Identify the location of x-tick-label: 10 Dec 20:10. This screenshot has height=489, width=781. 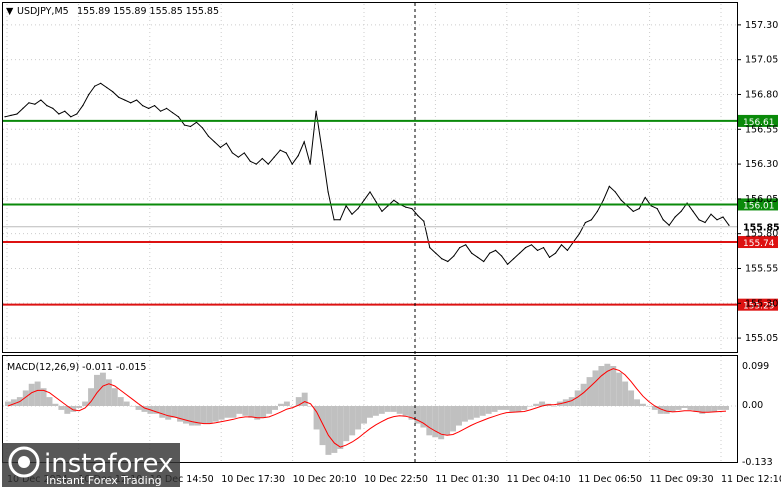
(325, 479).